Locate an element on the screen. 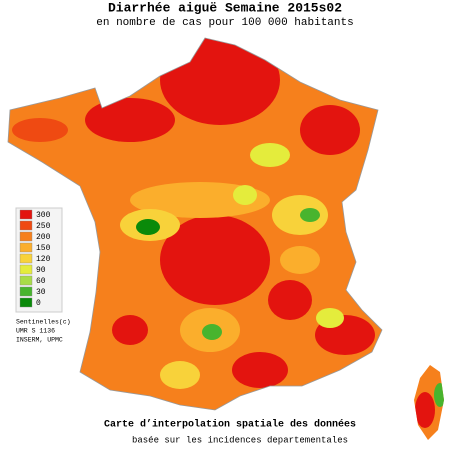 The height and width of the screenshot is (452, 450). map-subtitle: en nombre de cas pour 100 000 habitants is located at coordinates (224, 23).